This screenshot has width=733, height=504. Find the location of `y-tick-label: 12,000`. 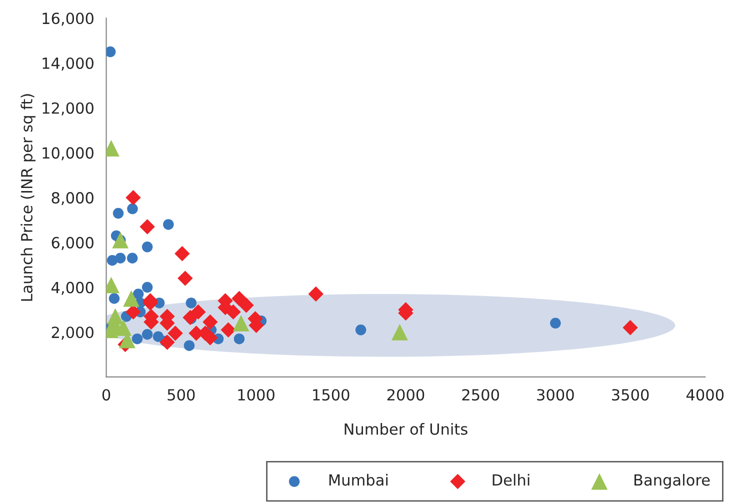

y-tick-label: 12,000 is located at coordinates (68, 109).